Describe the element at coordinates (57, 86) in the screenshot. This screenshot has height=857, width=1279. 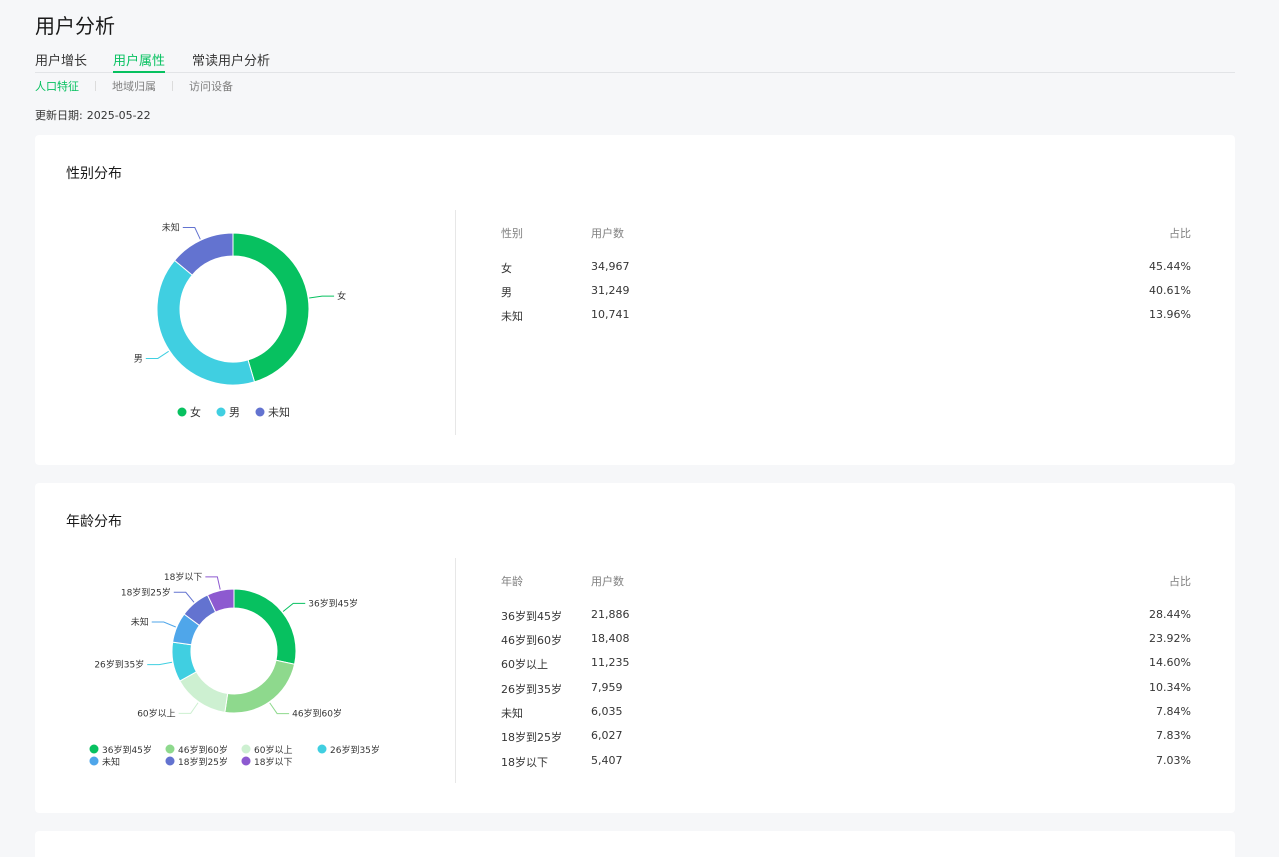
I see `subtab-demographics: 人口特征` at that location.